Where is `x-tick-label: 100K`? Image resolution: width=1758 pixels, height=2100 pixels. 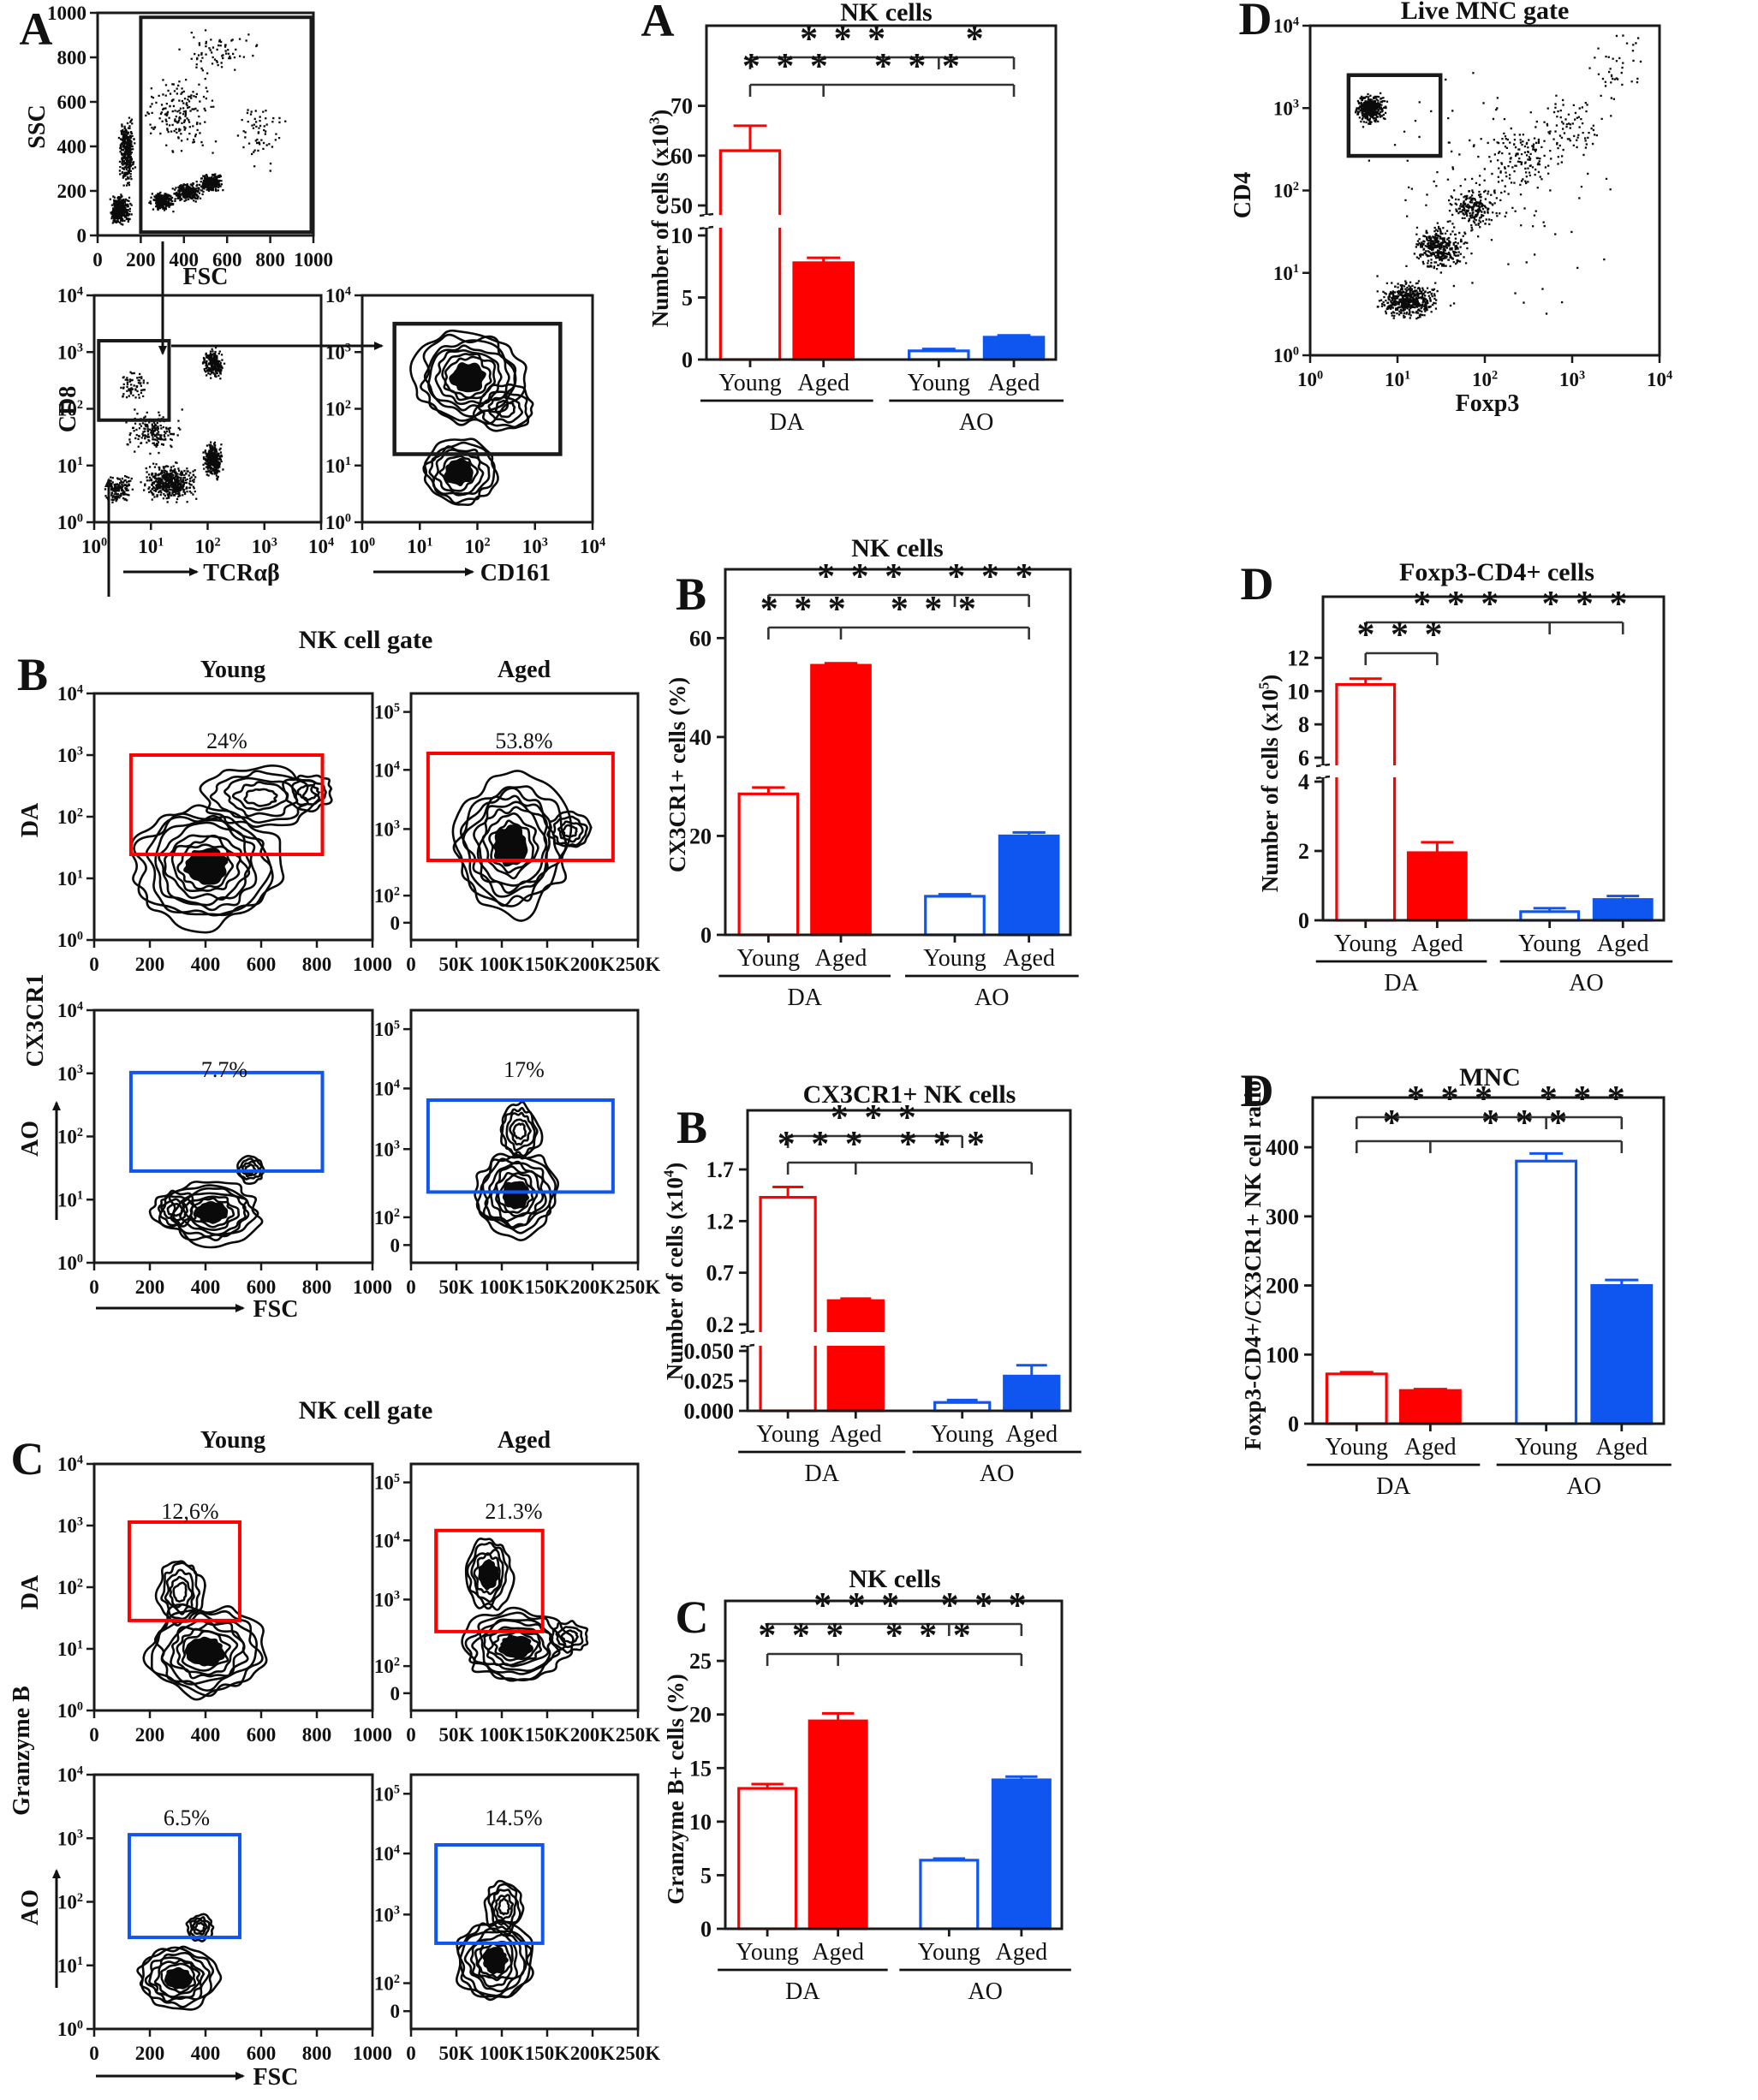
x-tick-label: 100K is located at coordinates (502, 964).